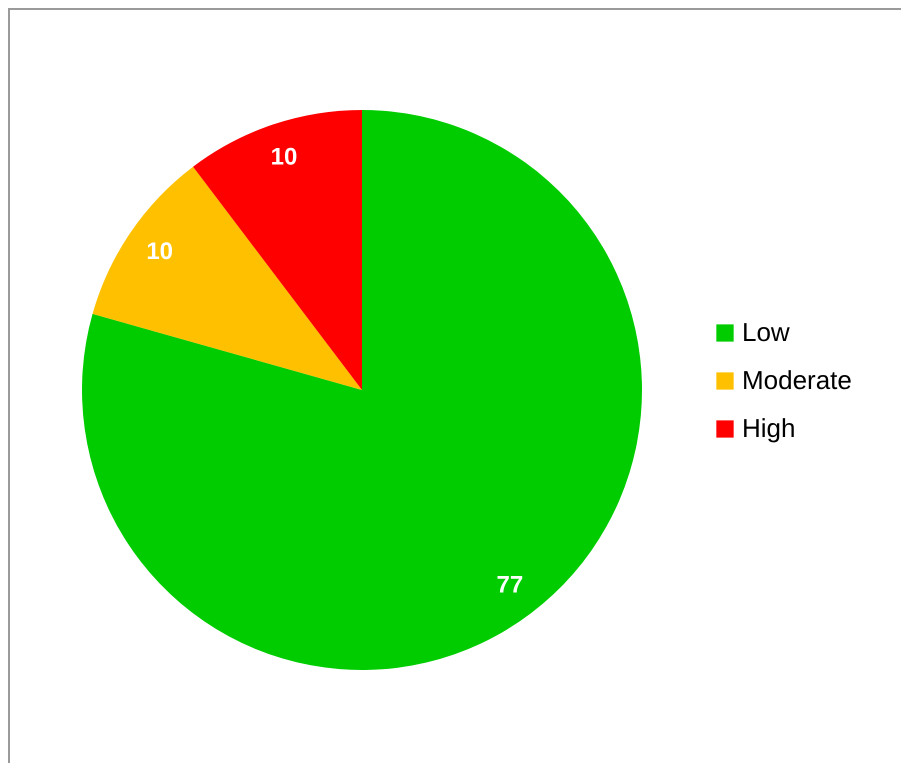  What do you see at coordinates (797, 380) in the screenshot?
I see `legend-label: Moderate` at bounding box center [797, 380].